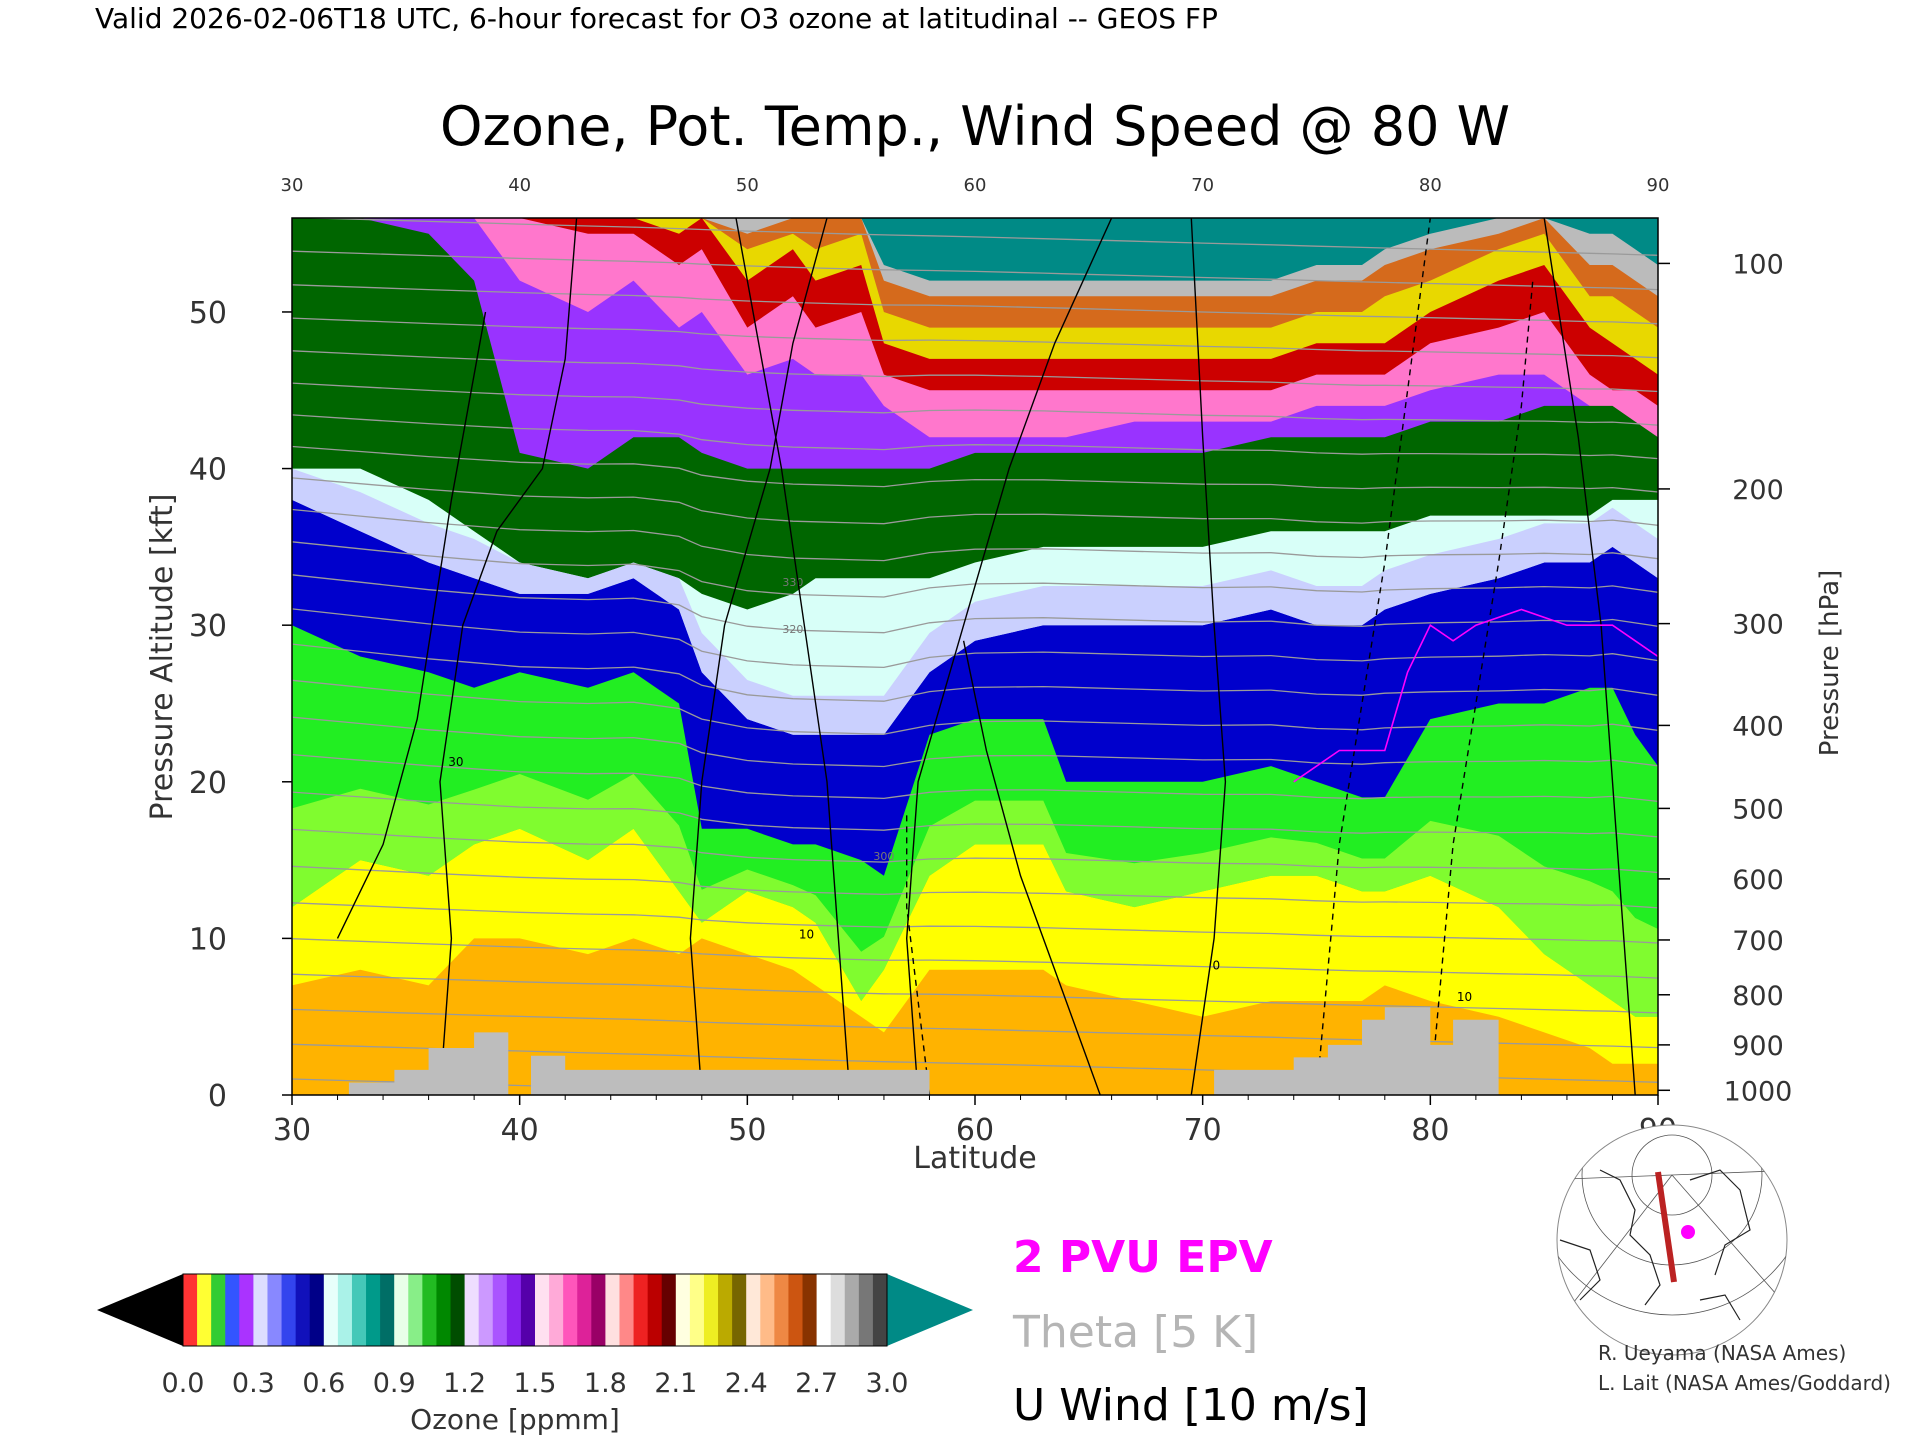 This screenshot has width=1920, height=1440. Describe the element at coordinates (519, 185) in the screenshot. I see `x-tick-label-top: 40` at that location.